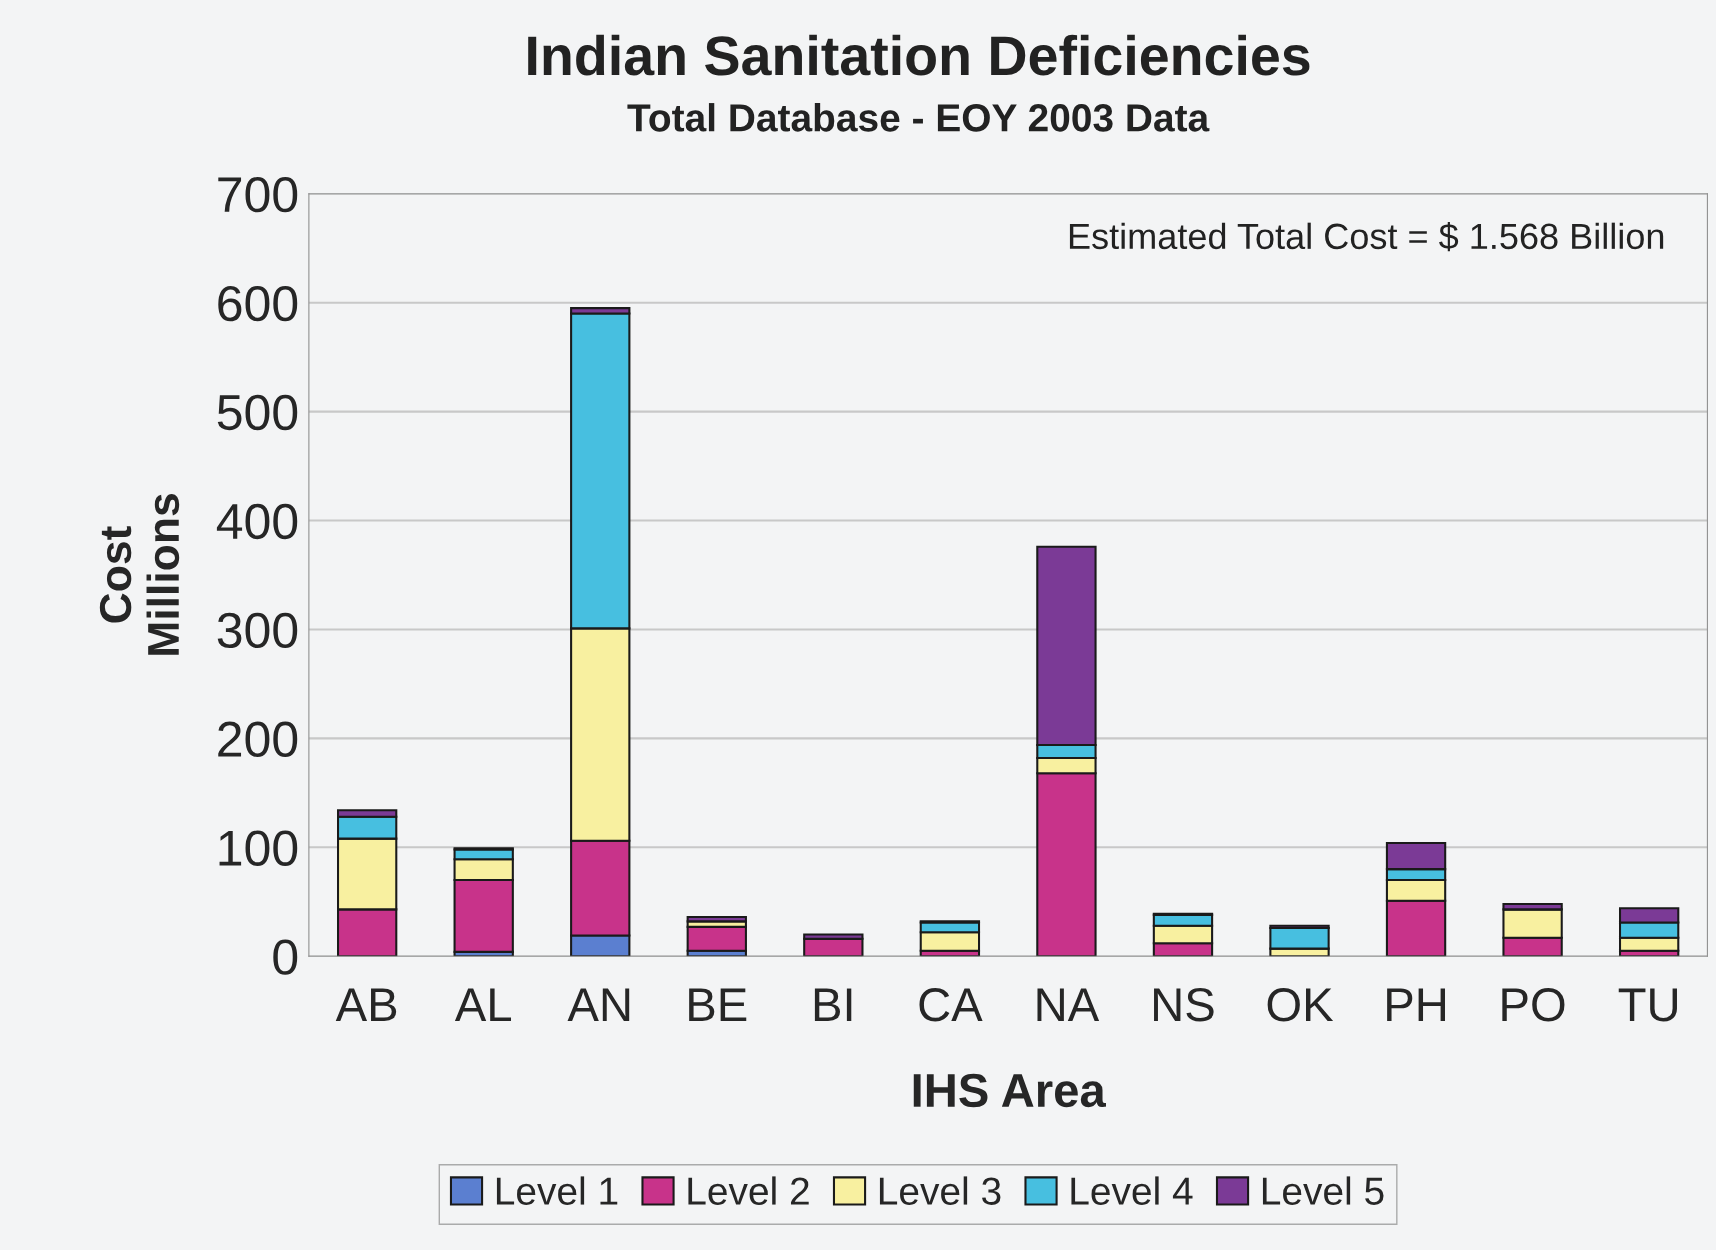  What do you see at coordinates (257, 630) in the screenshot?
I see `y-tick-label: 300` at bounding box center [257, 630].